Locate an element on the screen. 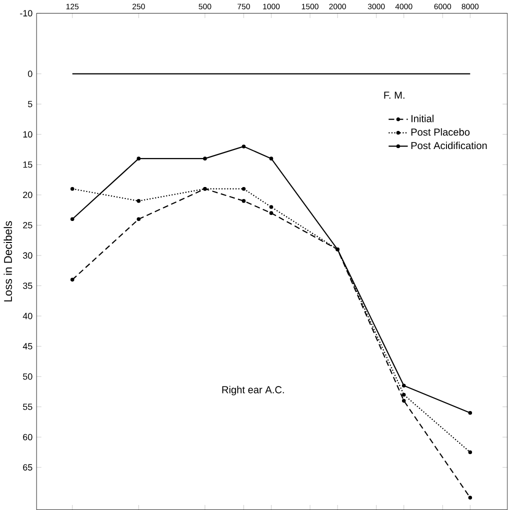  y-tick-label: 0 is located at coordinates (30, 73).